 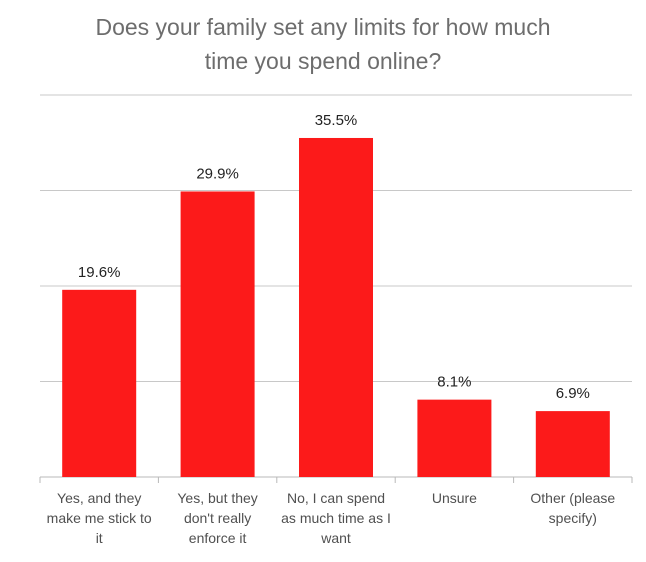 What do you see at coordinates (336, 120) in the screenshot?
I see `data-label: 35.5%` at bounding box center [336, 120].